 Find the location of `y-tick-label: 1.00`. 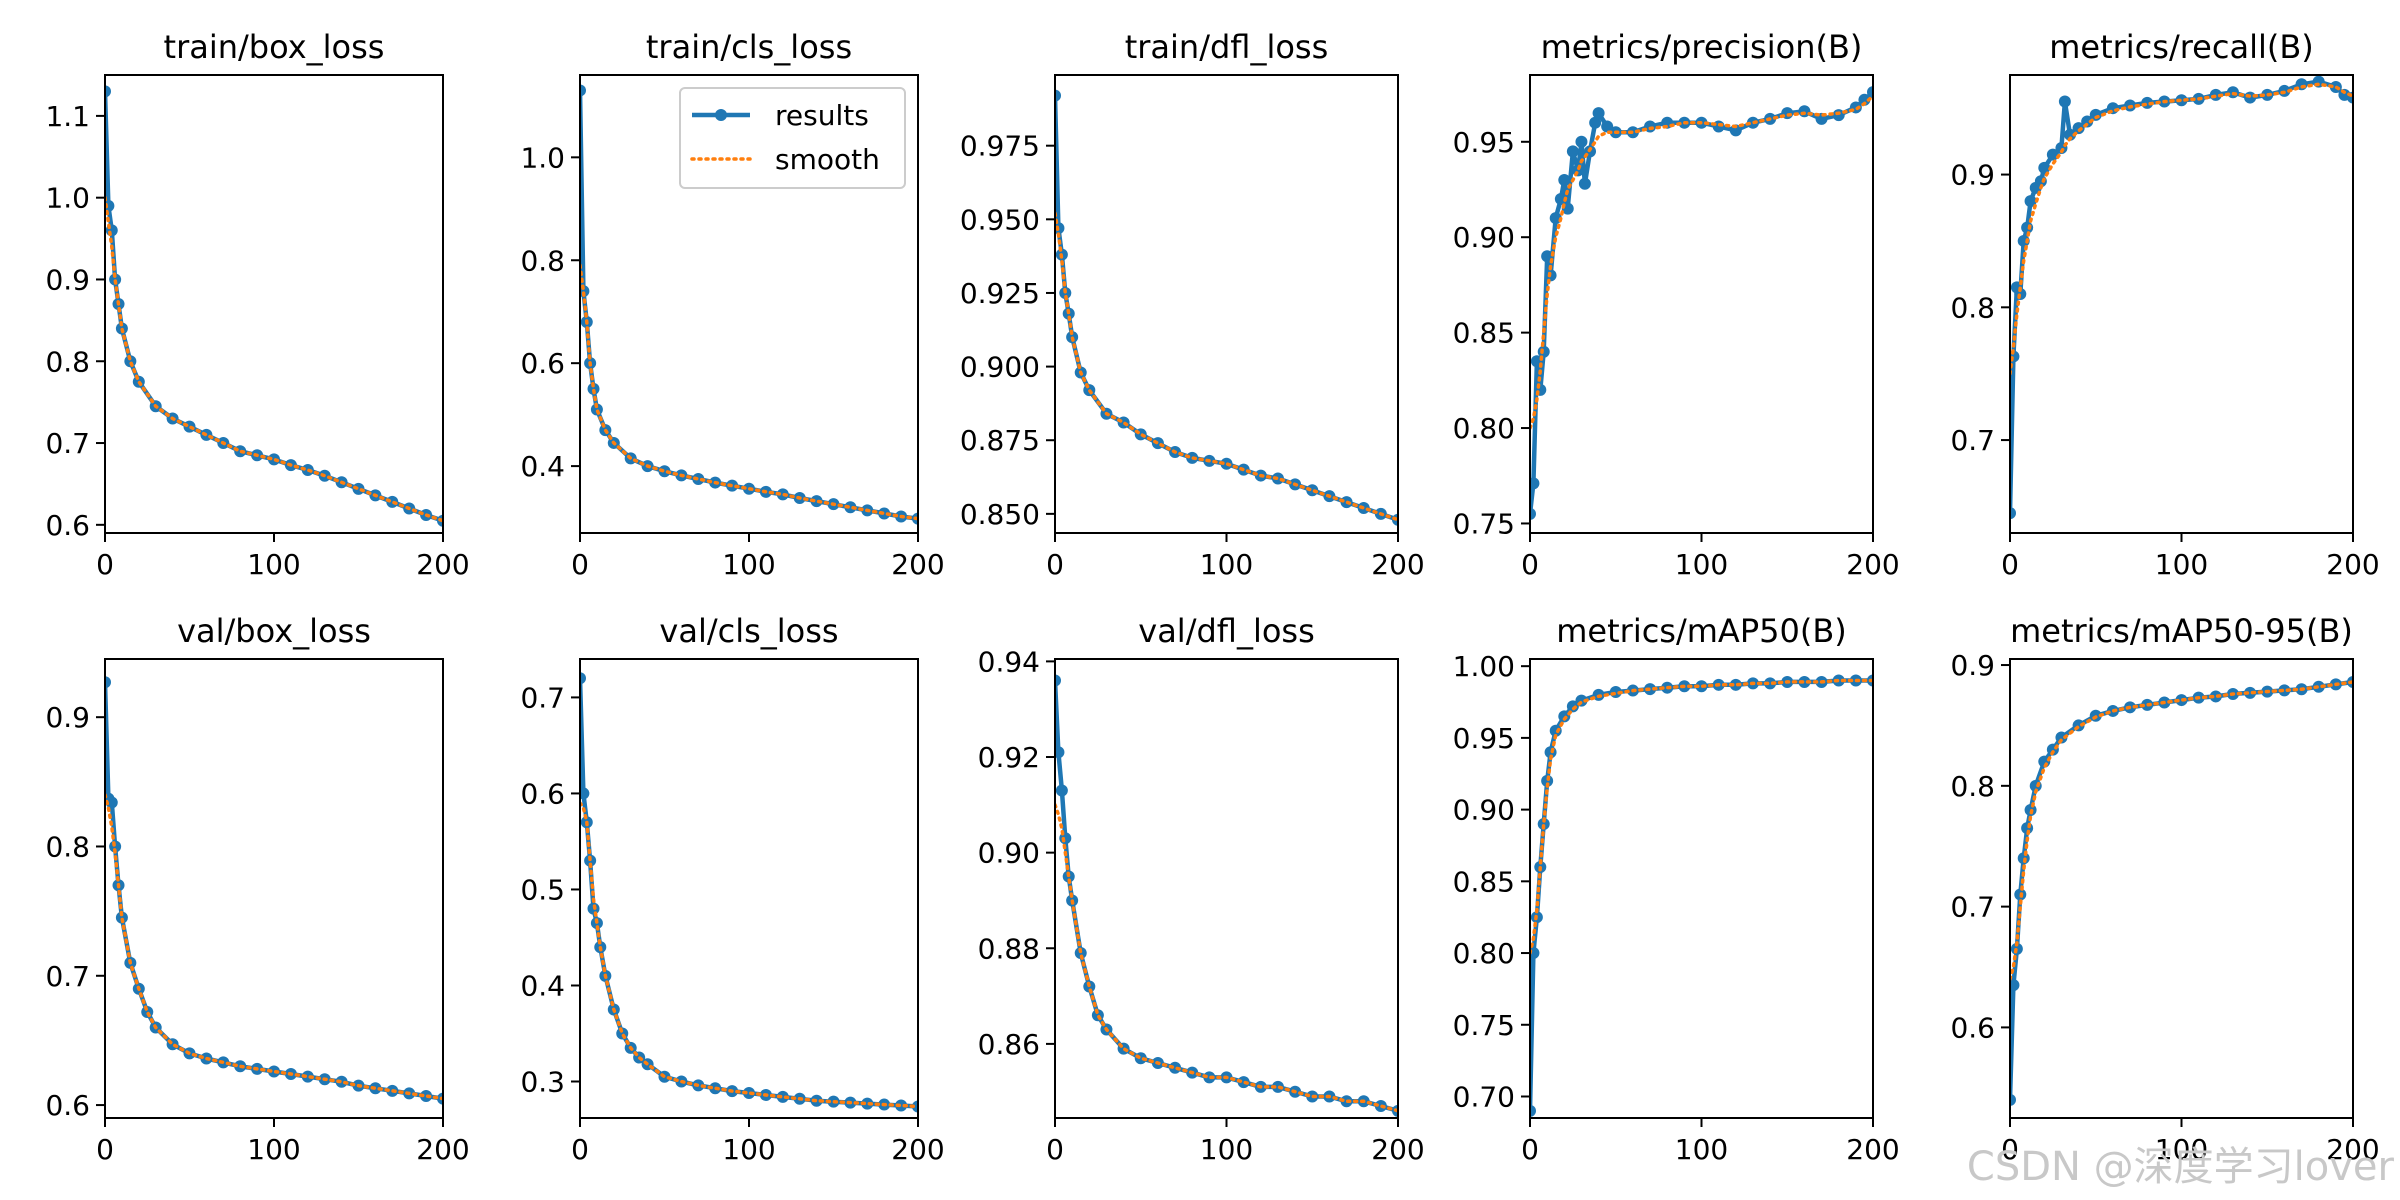

y-tick-label: 1.00 is located at coordinates (1484, 666).